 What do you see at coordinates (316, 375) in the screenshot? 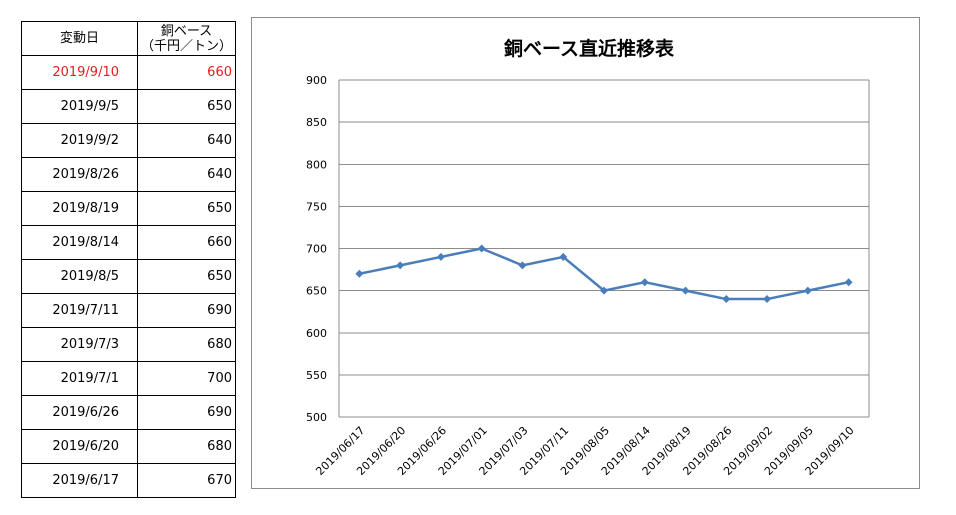
I see `y-tick-label: 550` at bounding box center [316, 375].